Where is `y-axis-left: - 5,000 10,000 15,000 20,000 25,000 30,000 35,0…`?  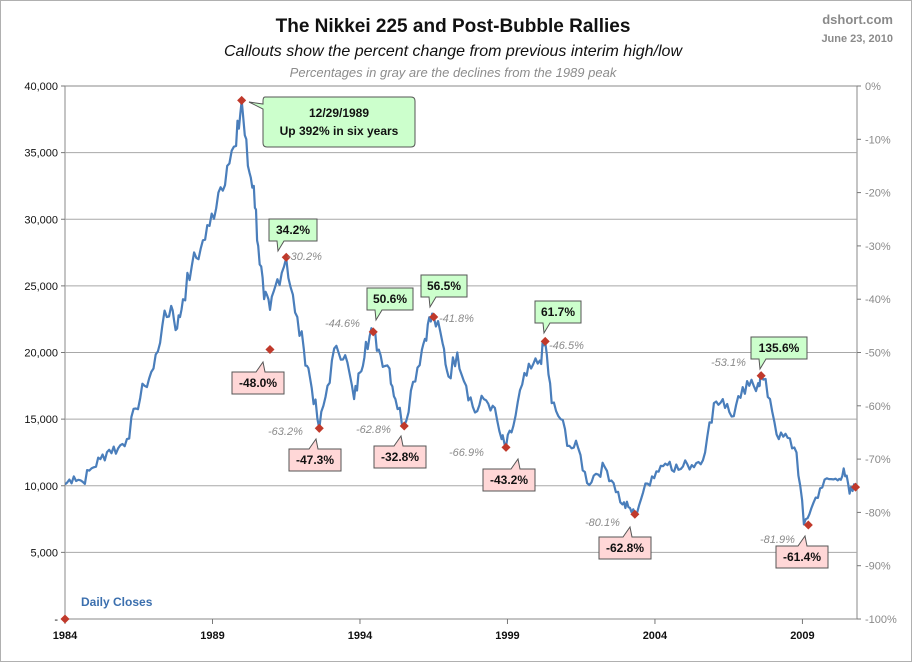 y-axis-left: - 5,000 10,000 15,000 20,000 25,000 30,000 35,0… is located at coordinates (44, 353).